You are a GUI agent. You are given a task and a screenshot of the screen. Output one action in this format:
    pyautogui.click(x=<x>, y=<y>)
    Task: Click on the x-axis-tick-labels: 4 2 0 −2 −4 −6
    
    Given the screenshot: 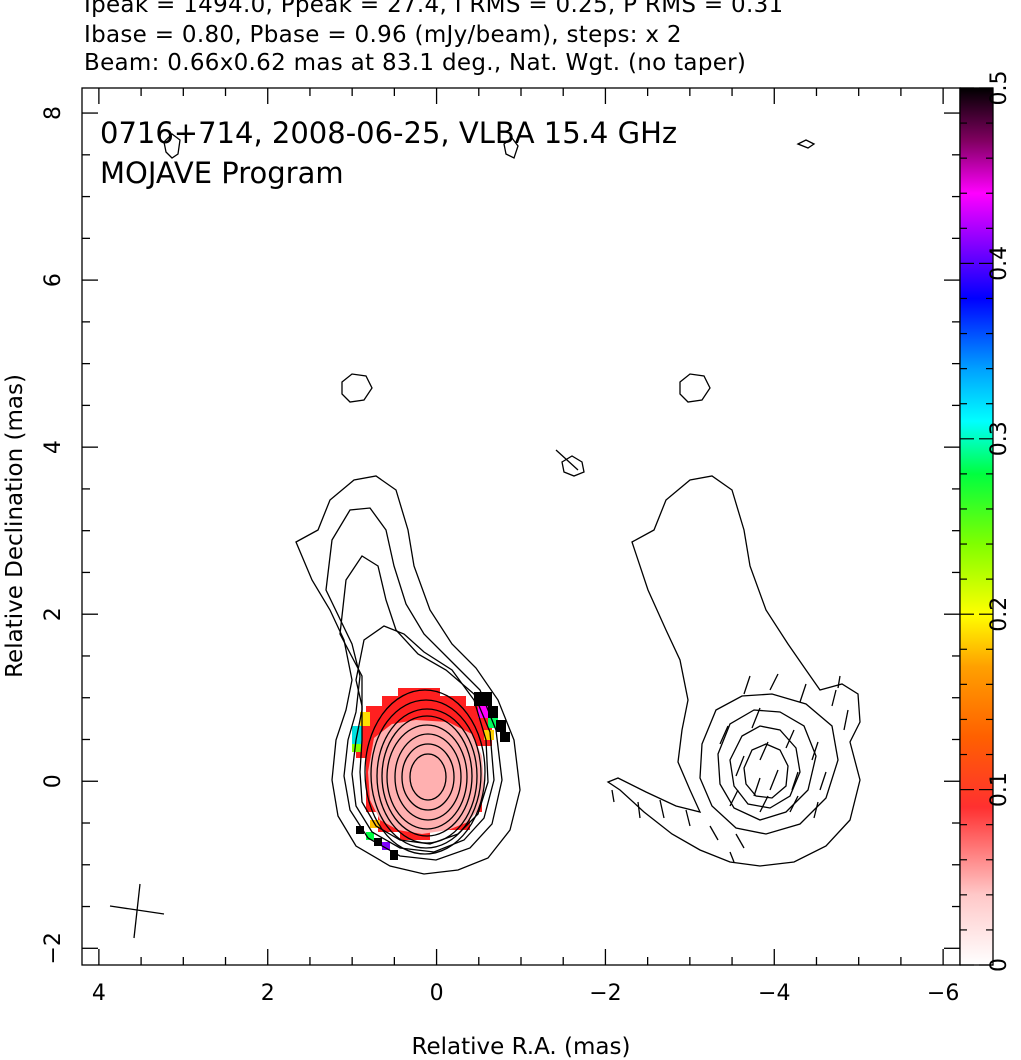 What is the action you would take?
    pyautogui.click(x=525, y=993)
    